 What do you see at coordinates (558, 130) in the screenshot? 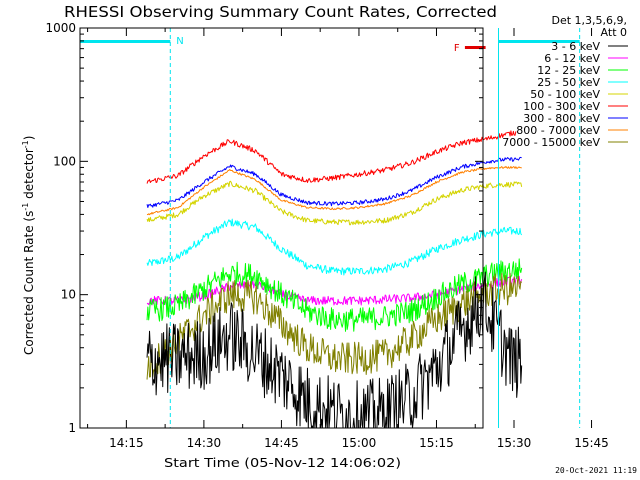
I see `legend-label-8: 800 - 7000 keV` at bounding box center [558, 130].